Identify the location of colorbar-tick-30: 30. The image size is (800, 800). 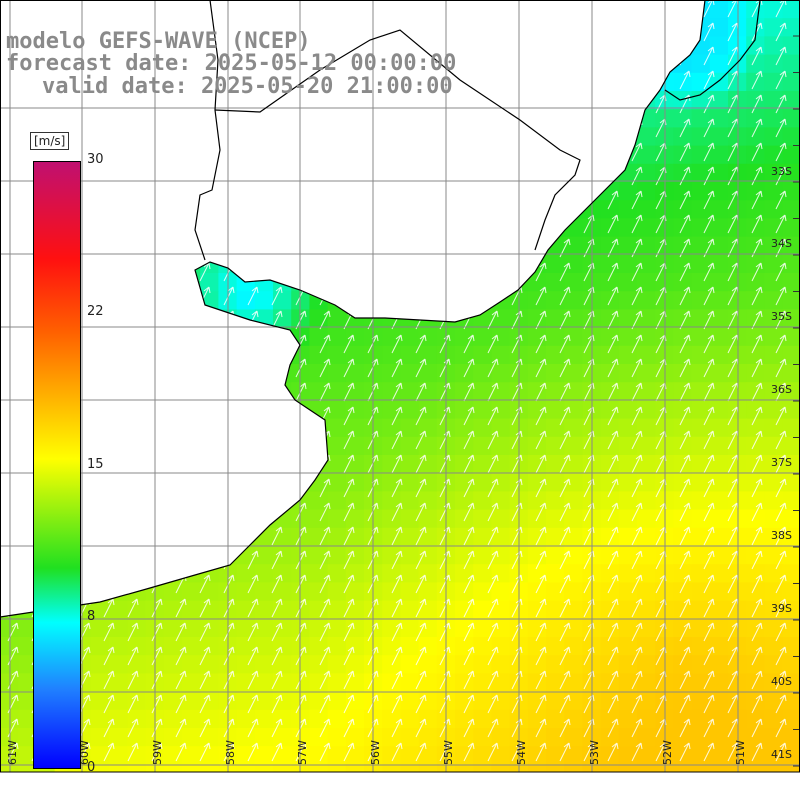
(95, 159).